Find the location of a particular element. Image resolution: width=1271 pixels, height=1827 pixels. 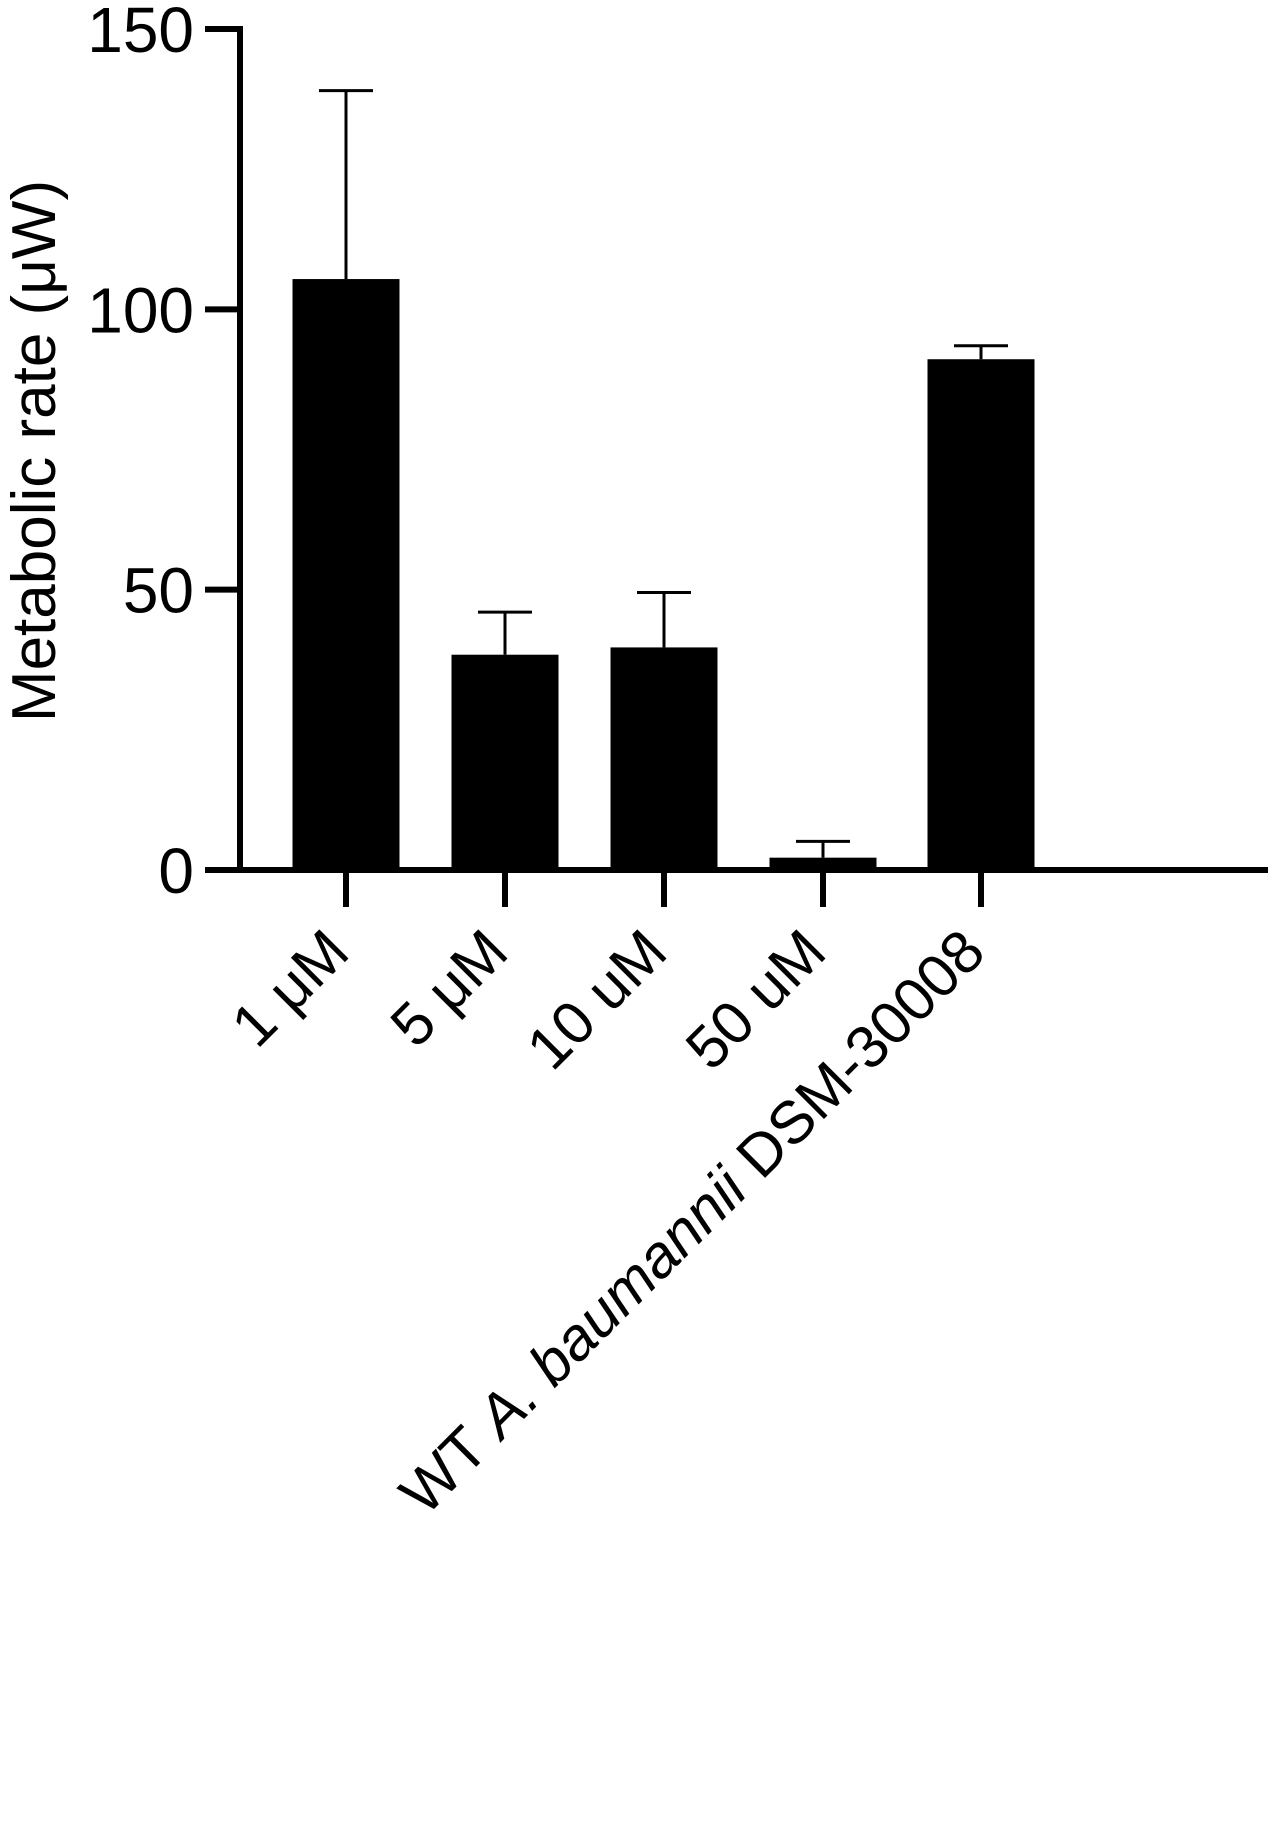

x-category-label-part: 1 μM is located at coordinates (290, 988).